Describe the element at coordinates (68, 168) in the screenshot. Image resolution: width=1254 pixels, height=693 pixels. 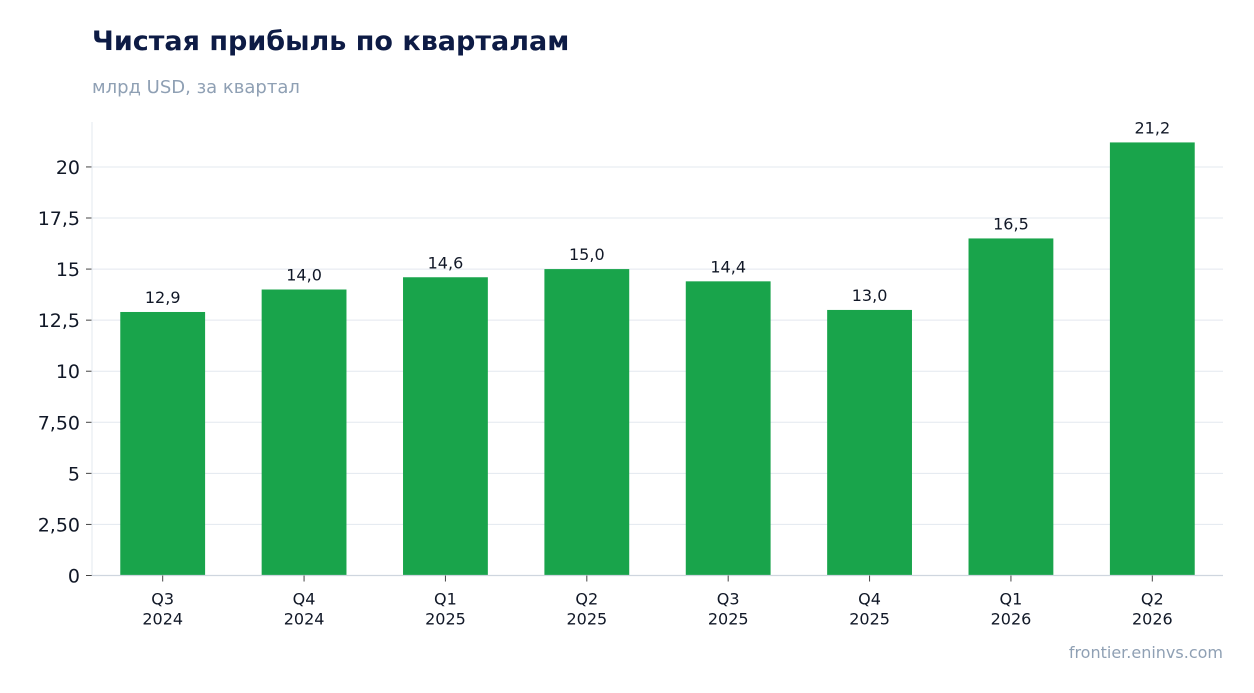
I see `y-tick-label: 20` at that location.